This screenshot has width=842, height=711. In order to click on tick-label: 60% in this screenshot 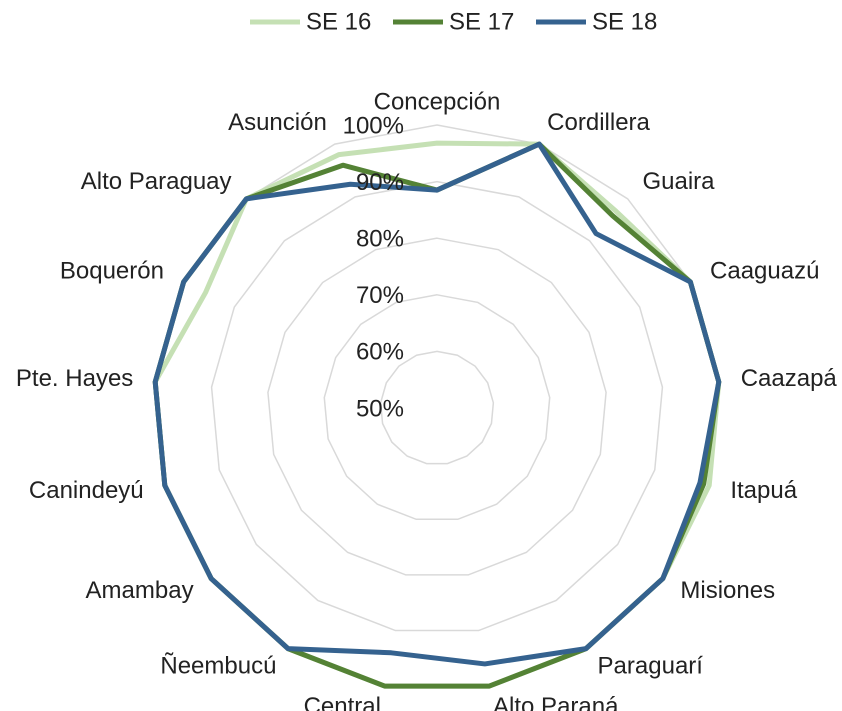, I will do `click(380, 352)`.